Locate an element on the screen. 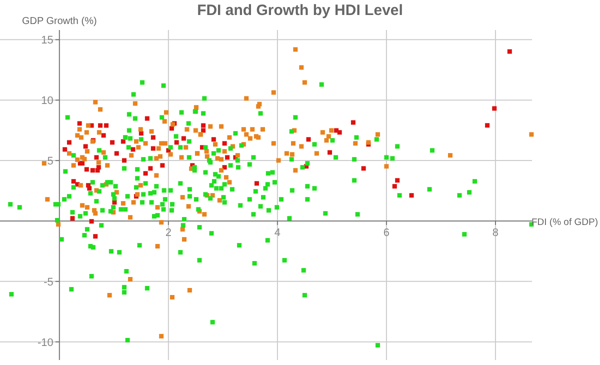 The width and height of the screenshot is (600, 365). y-axis-title: GDP Growth (%) is located at coordinates (59, 21).